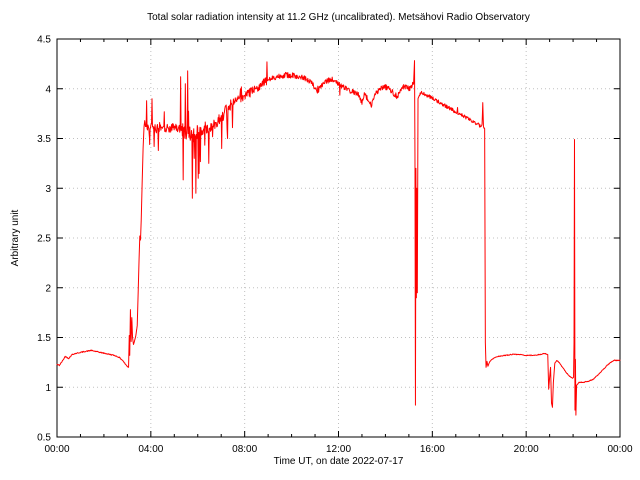  Describe the element at coordinates (44, 139) in the screenshot. I see `y-tick-label: 3.5` at that location.